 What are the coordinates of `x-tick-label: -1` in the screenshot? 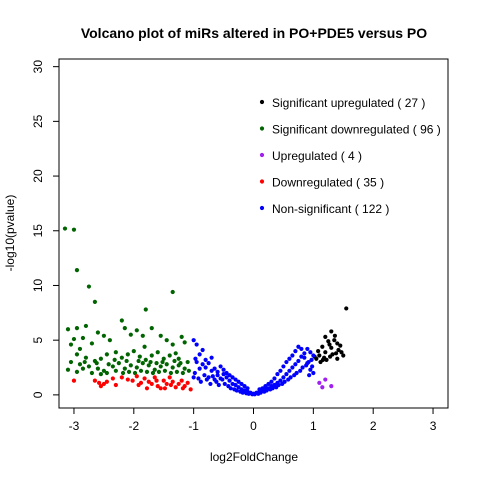 It's located at (193, 426).